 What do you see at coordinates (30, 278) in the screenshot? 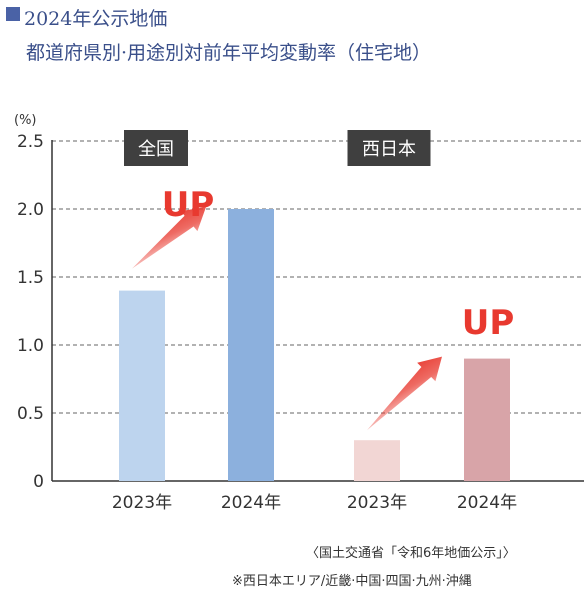
I see `y-tick-label: 1.5` at bounding box center [30, 278].